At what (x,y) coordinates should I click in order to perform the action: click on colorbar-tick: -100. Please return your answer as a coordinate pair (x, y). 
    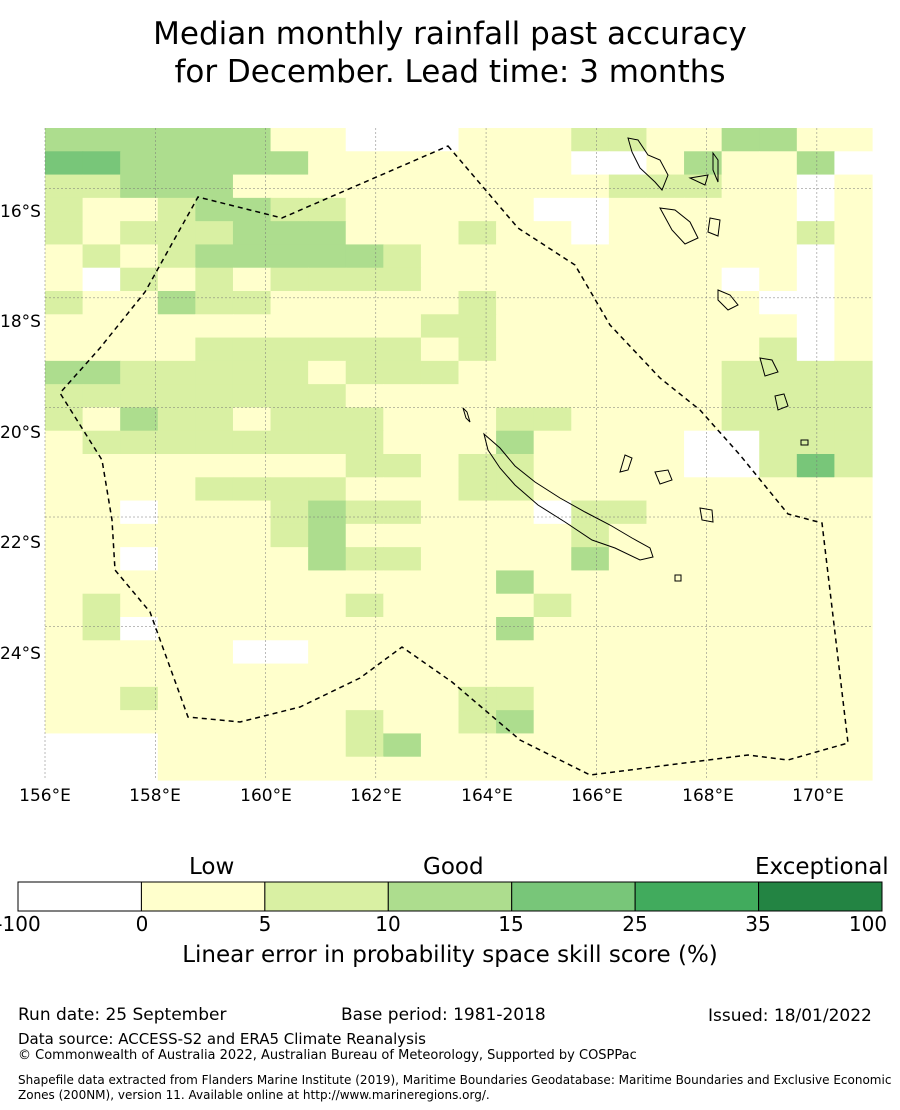
    Looking at the image, I should click on (20, 924).